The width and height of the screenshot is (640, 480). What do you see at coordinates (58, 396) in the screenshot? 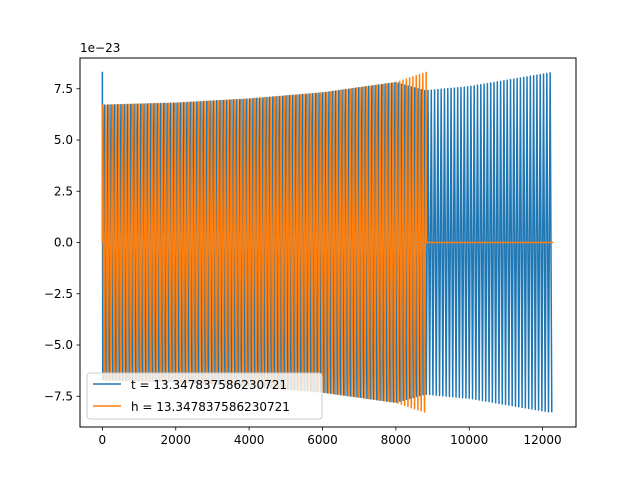
I see `y-tick-label: −7.5` at bounding box center [58, 396].